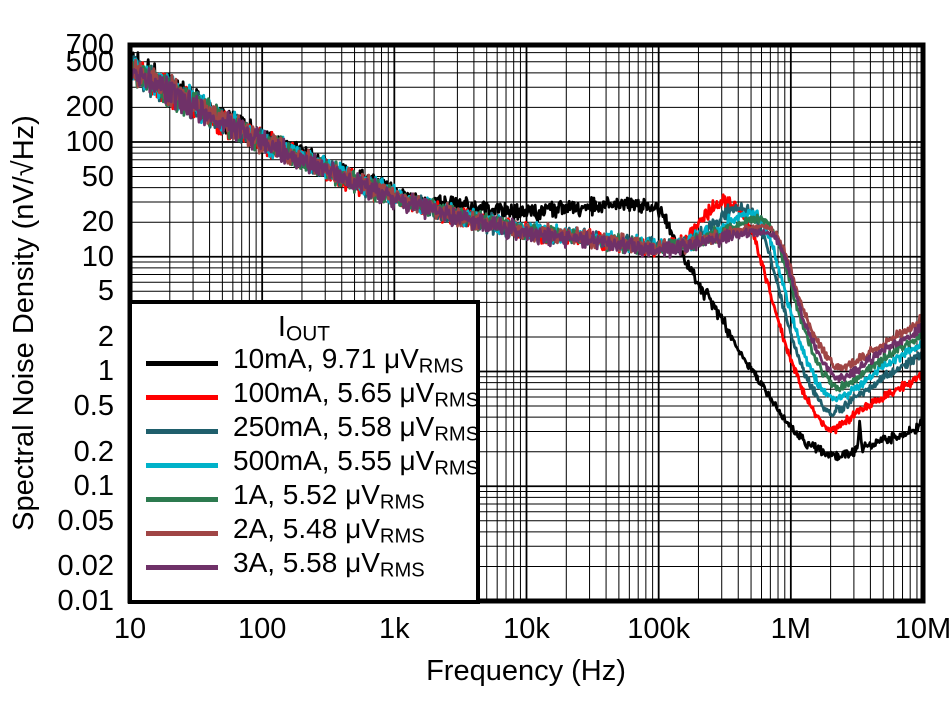 The width and height of the screenshot is (952, 701). Describe the element at coordinates (526, 629) in the screenshot. I see `x-tick-label-10k: 10k` at that location.